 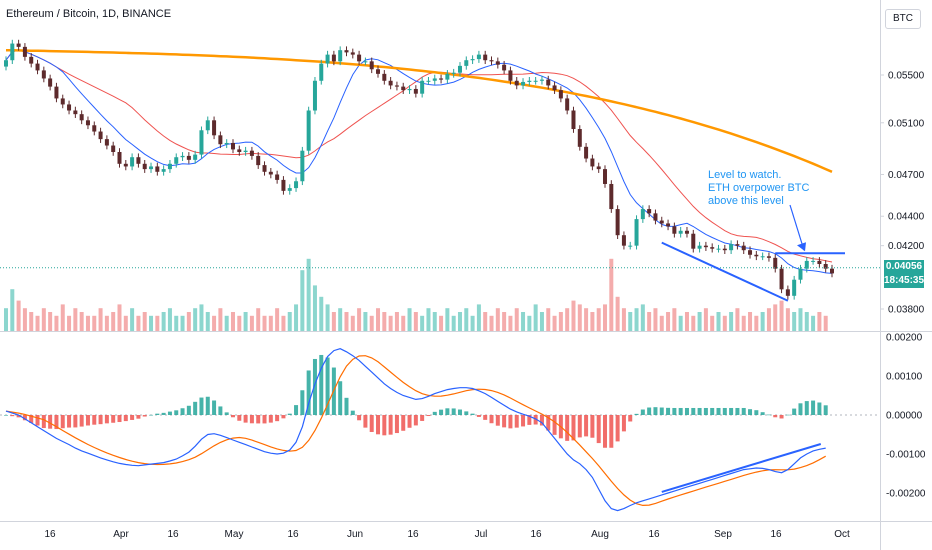 I want to click on price-tick-label: 0.03800, so click(x=906, y=310).